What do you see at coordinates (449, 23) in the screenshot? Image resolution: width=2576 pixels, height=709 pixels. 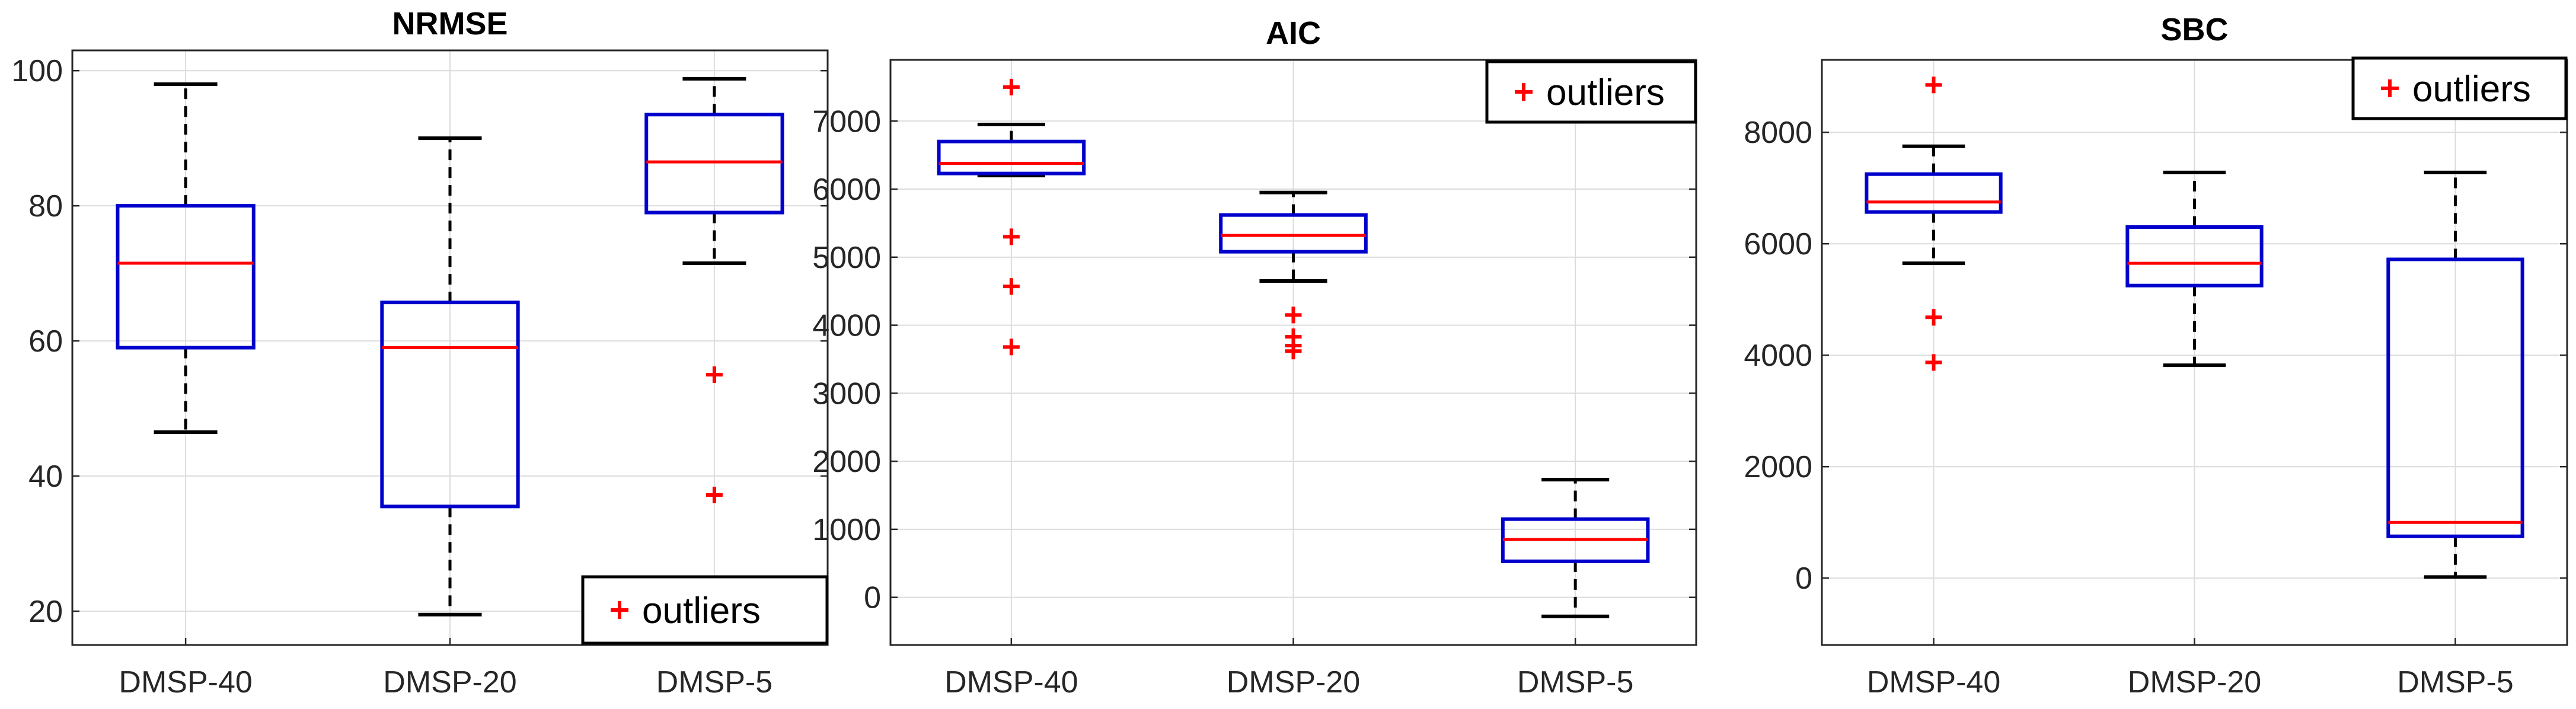 I see `chart-title: NRMSE` at bounding box center [449, 23].